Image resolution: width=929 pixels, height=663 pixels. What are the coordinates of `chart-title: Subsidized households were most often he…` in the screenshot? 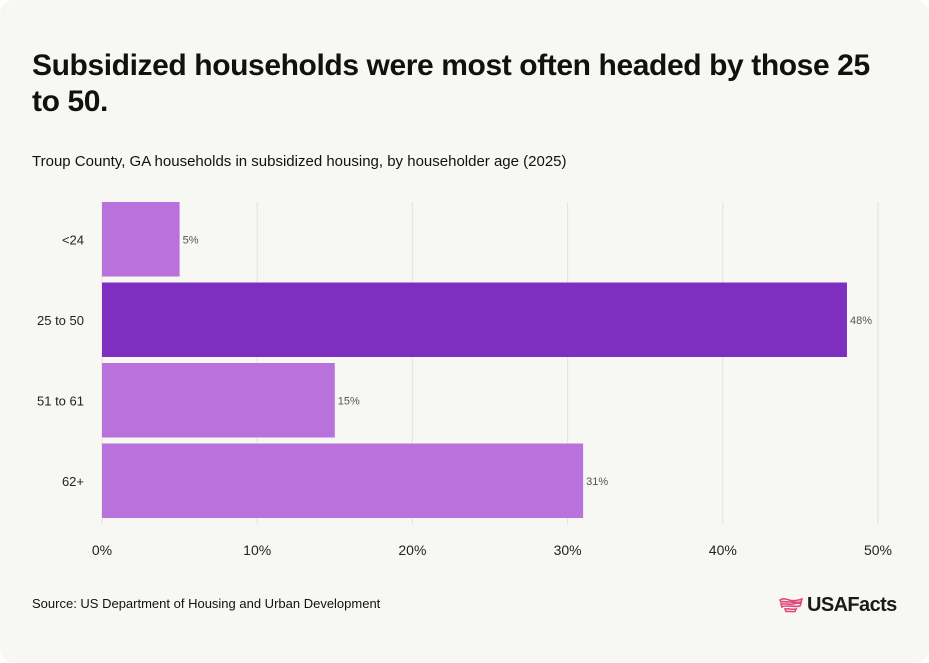 It's located at (451, 83).